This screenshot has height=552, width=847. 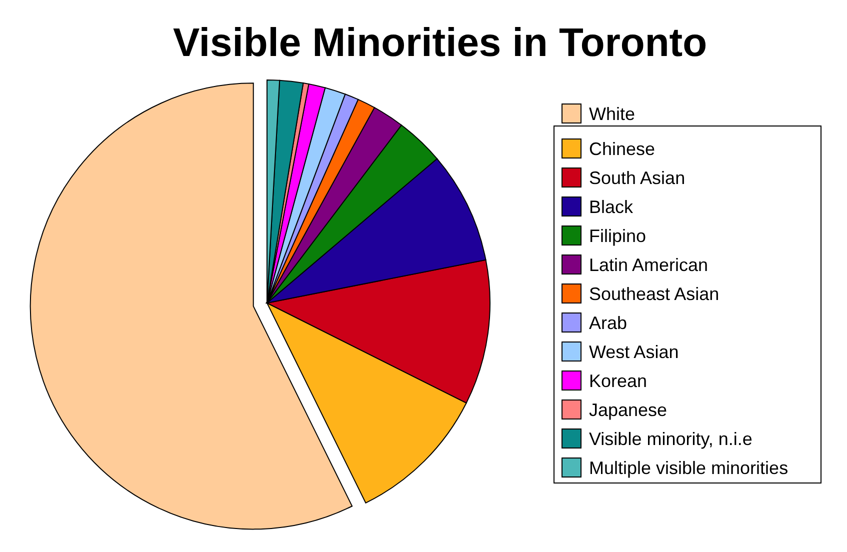 What do you see at coordinates (612, 114) in the screenshot?
I see `legend-label: White` at bounding box center [612, 114].